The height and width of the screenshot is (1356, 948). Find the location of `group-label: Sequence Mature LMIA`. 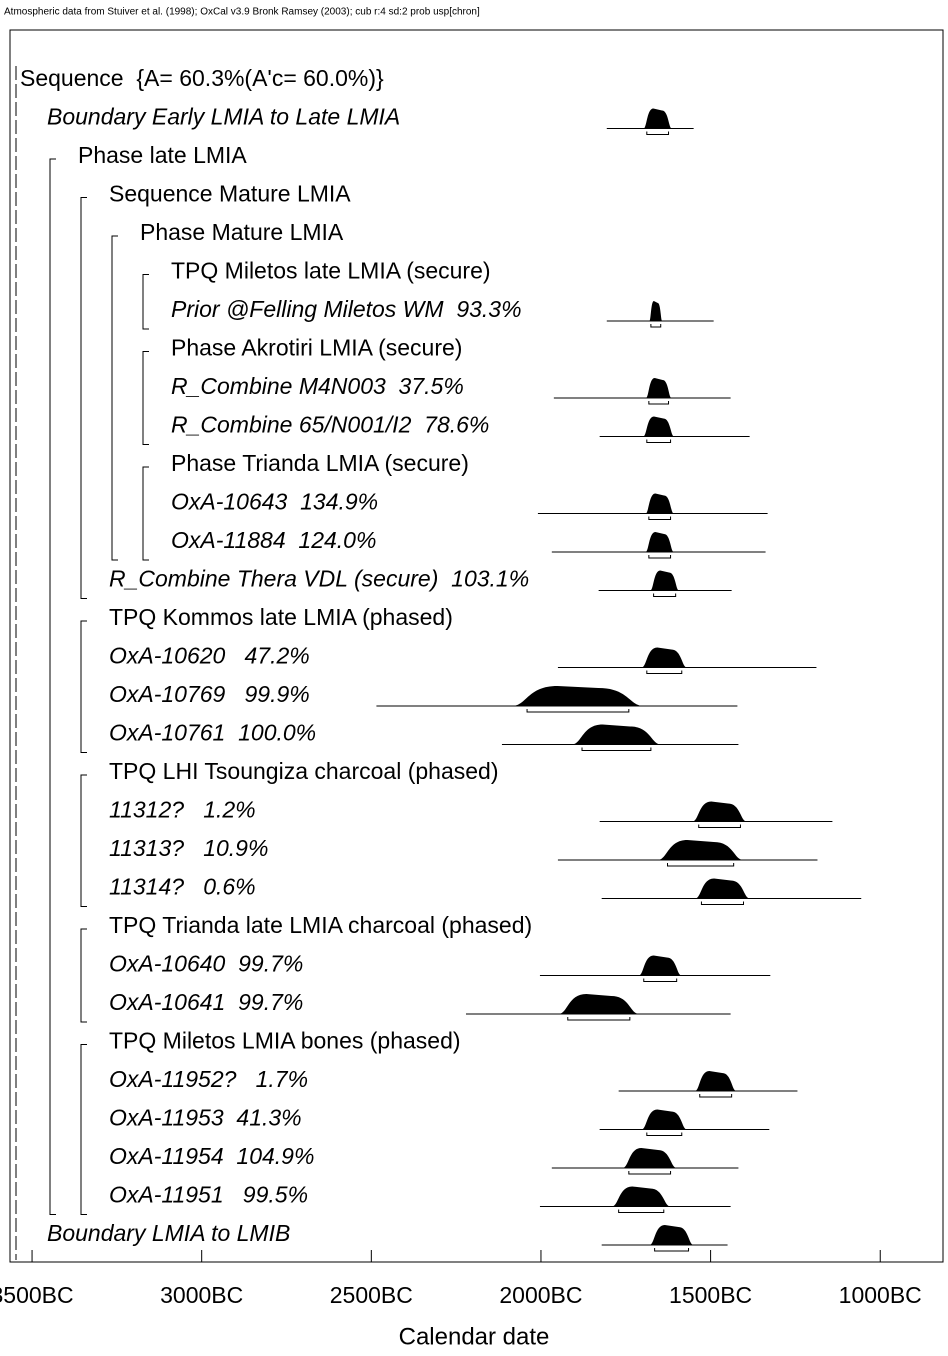

group-label: Sequence Mature LMIA is located at coordinates (230, 194).